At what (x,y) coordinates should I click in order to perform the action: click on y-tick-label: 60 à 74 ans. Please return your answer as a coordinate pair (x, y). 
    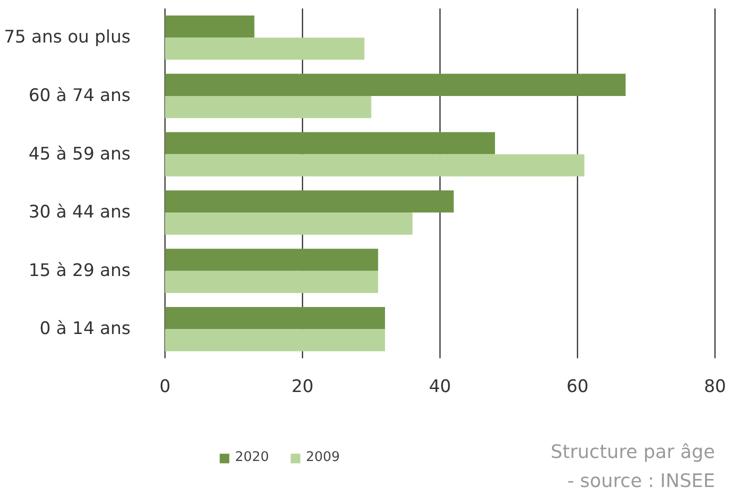
    Looking at the image, I should click on (79, 96).